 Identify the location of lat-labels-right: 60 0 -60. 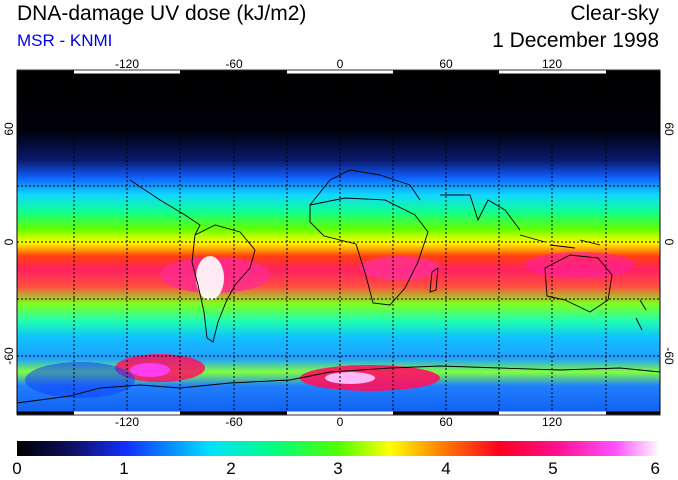
(669, 243).